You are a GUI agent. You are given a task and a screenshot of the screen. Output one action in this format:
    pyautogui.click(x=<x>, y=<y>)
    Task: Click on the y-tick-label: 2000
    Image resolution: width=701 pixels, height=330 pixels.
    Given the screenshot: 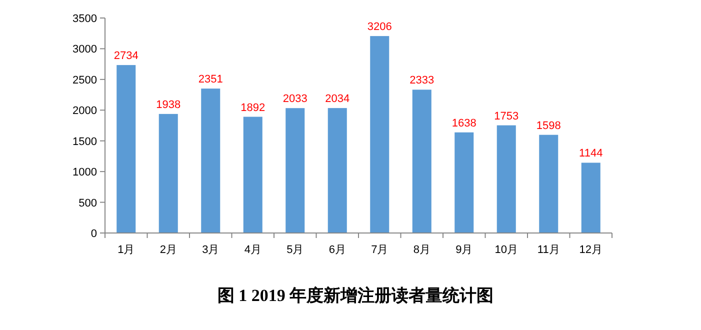 What is the action you would take?
    pyautogui.click(x=84, y=111)
    